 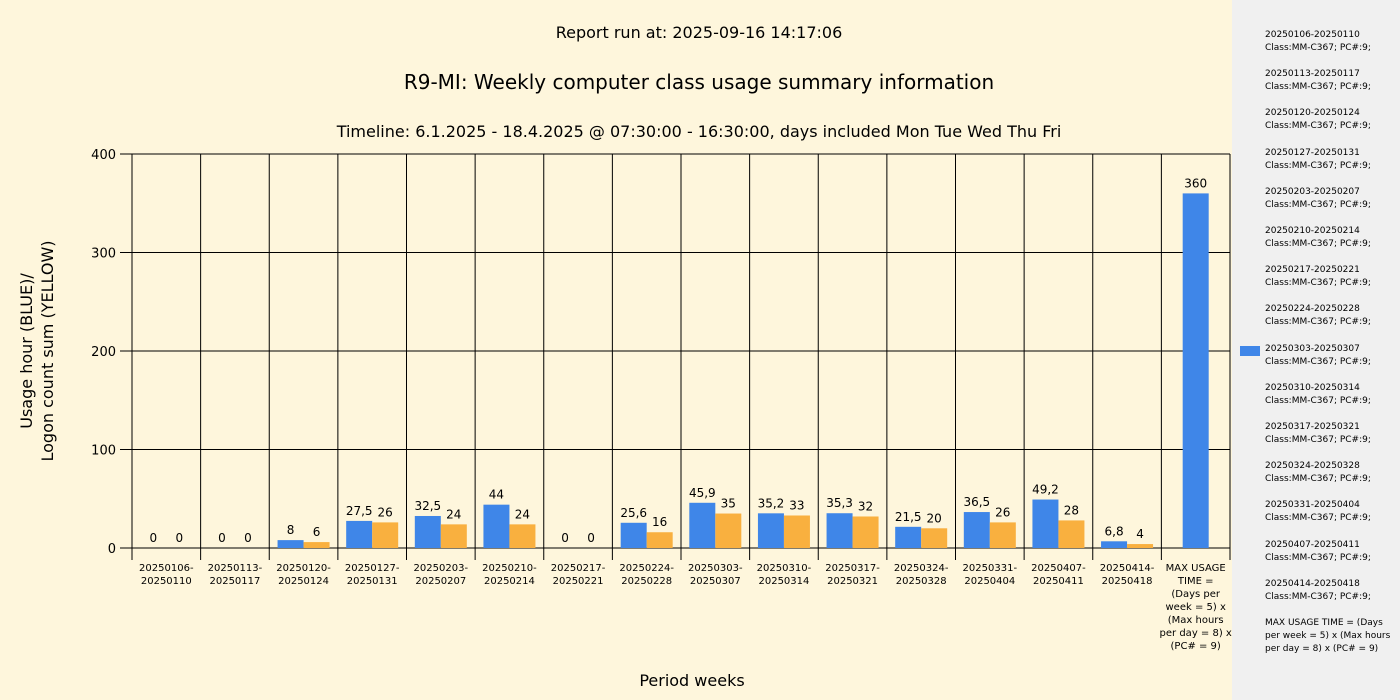 What do you see at coordinates (1071, 510) in the screenshot?
I see `data-label: 28` at bounding box center [1071, 510].